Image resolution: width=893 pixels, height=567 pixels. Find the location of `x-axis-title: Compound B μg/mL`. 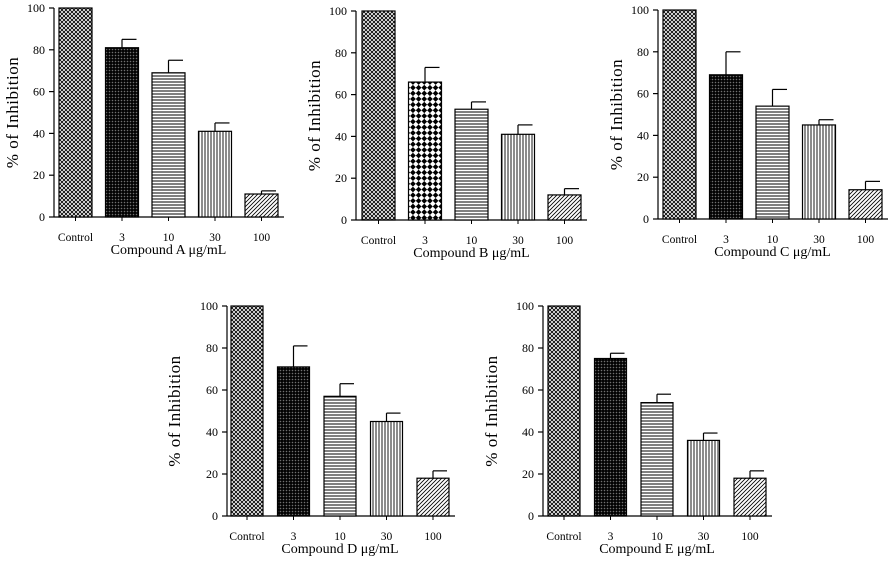

x-axis-title: Compound B μg/mL is located at coordinates (471, 253).